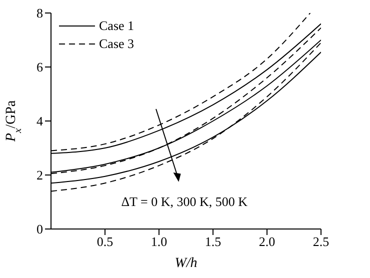 This screenshot has height=278, width=370. I want to click on x-tick-label: 2.0, so click(267, 242).